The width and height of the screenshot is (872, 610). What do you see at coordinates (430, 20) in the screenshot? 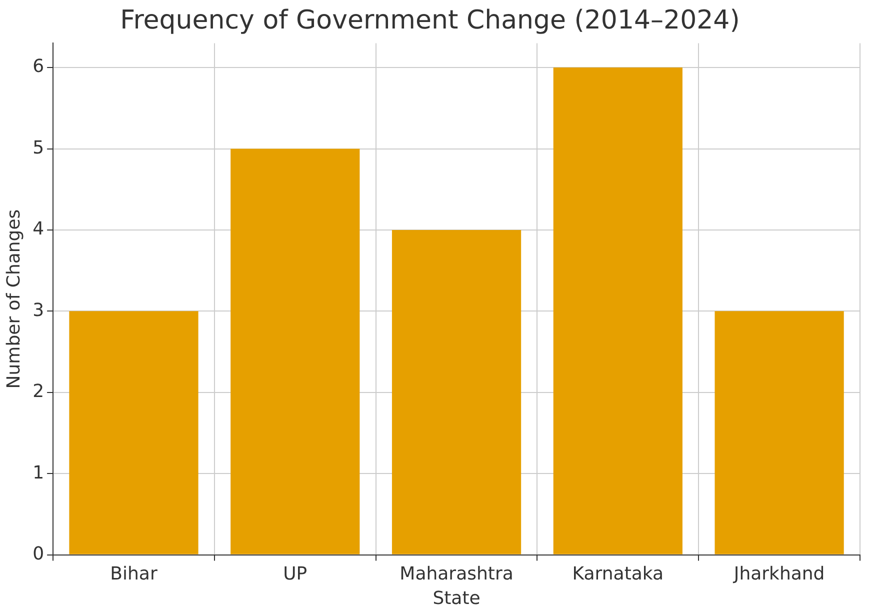
I see `chart-title: Frequency of Government Change (2014–2024)` at bounding box center [430, 20].